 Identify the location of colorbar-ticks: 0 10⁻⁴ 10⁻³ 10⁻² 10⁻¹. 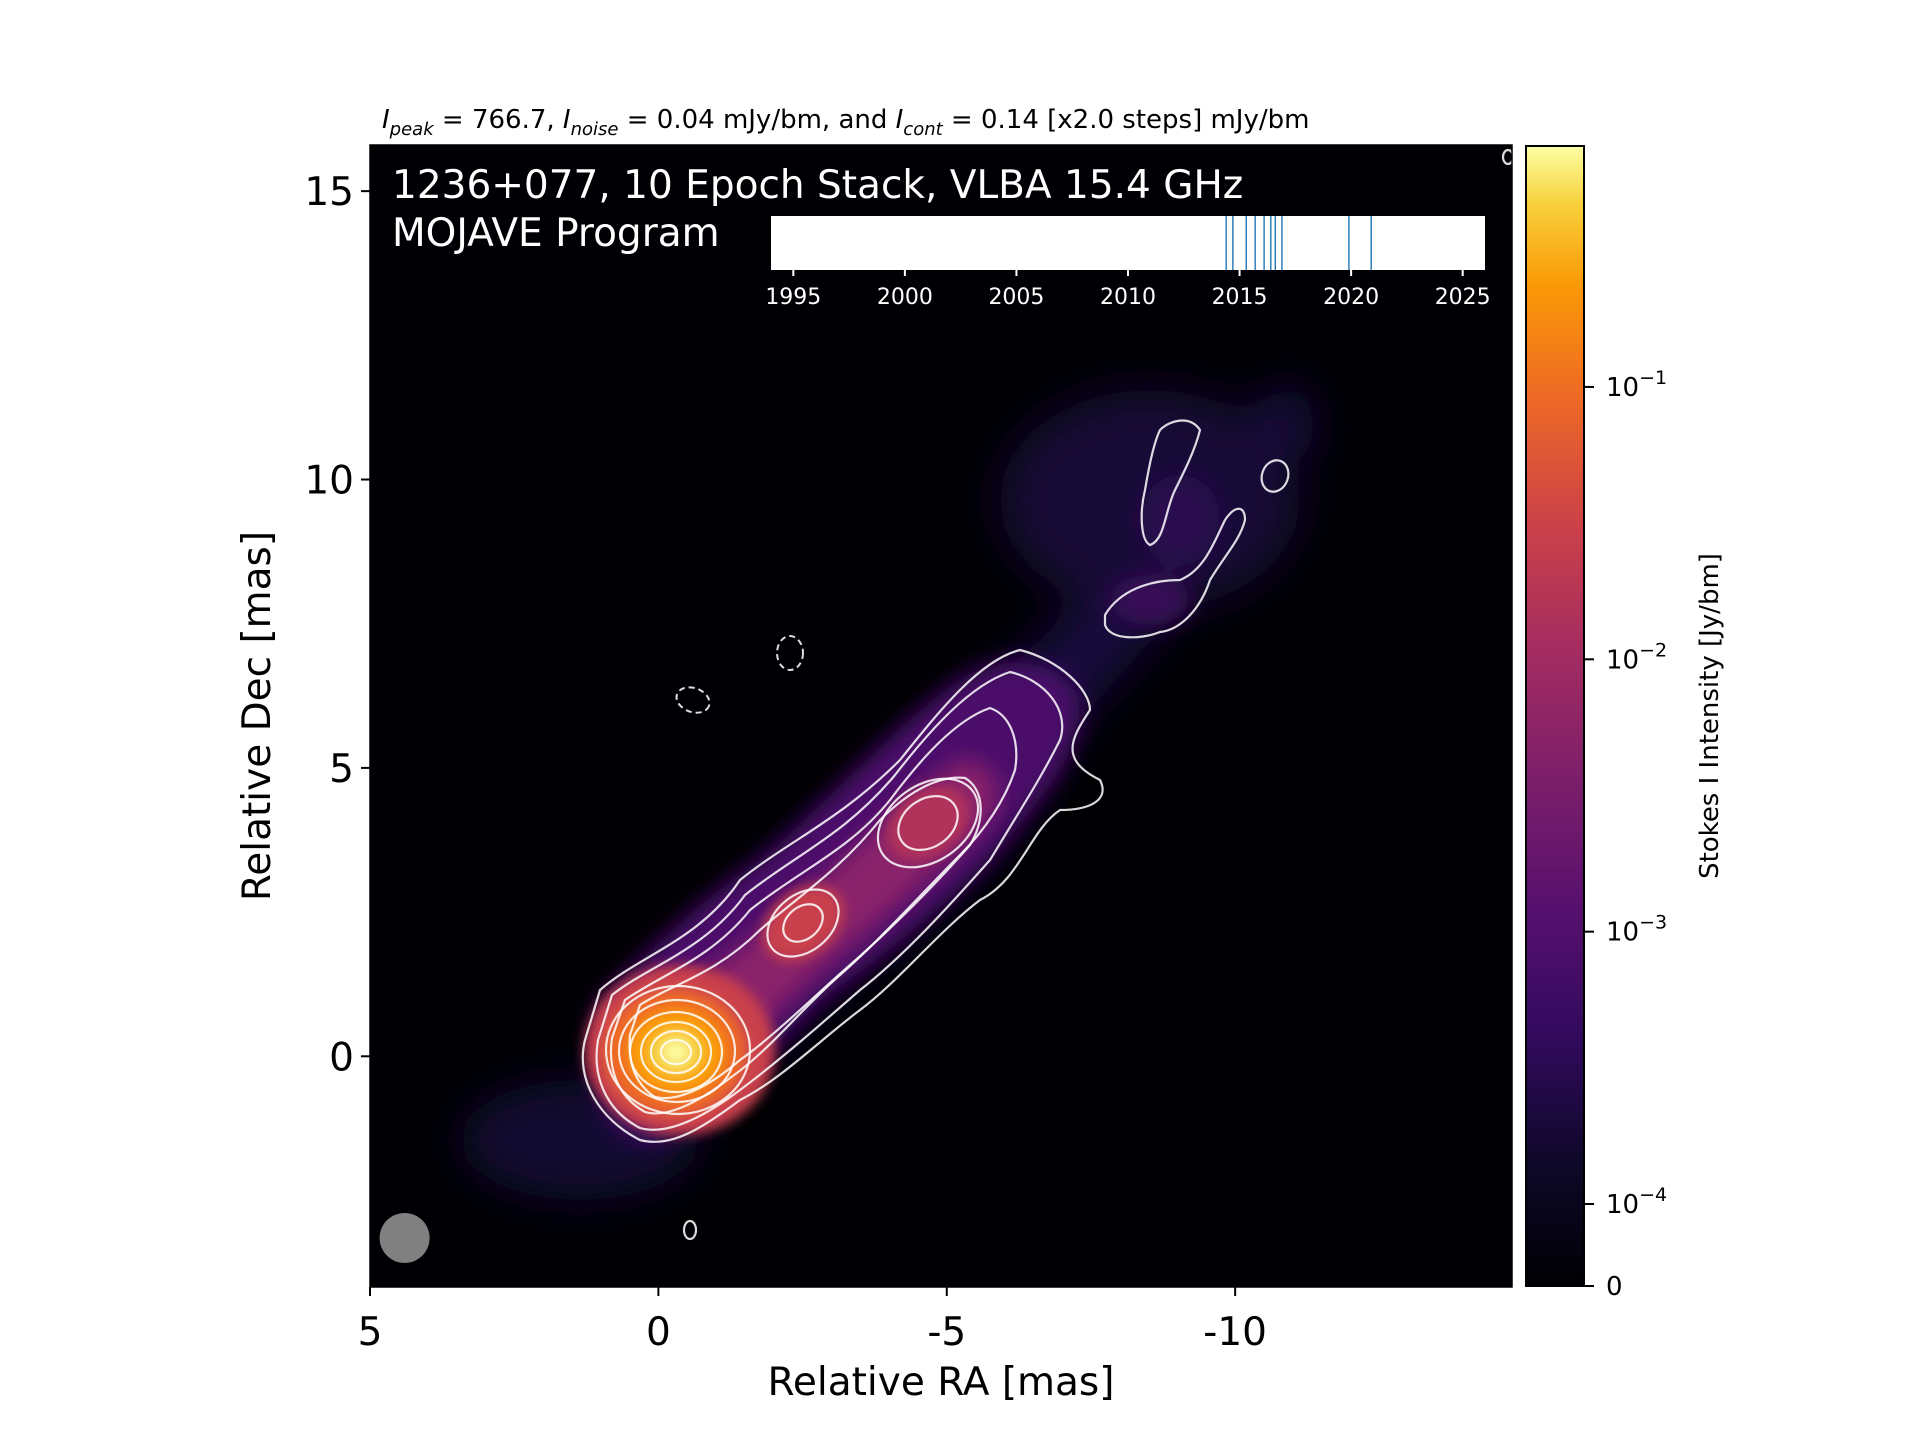
(1625, 834).